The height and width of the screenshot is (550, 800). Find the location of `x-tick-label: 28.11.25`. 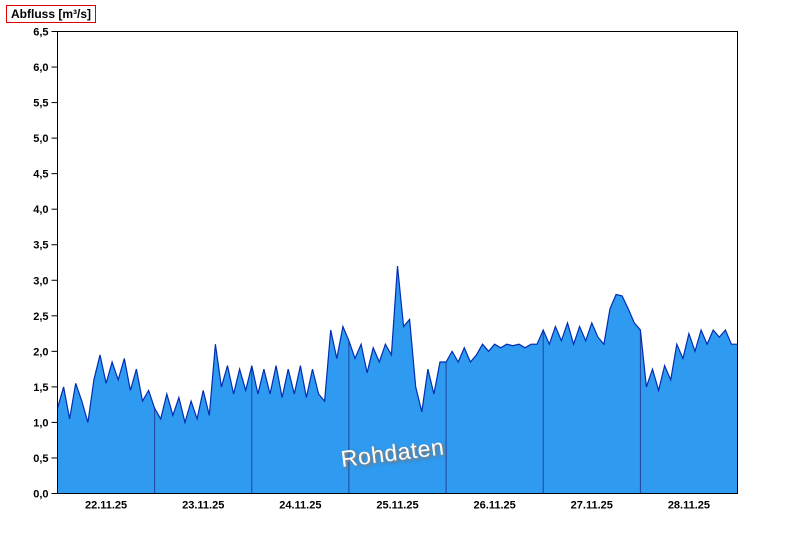

x-tick-label: 28.11.25 is located at coordinates (689, 506).